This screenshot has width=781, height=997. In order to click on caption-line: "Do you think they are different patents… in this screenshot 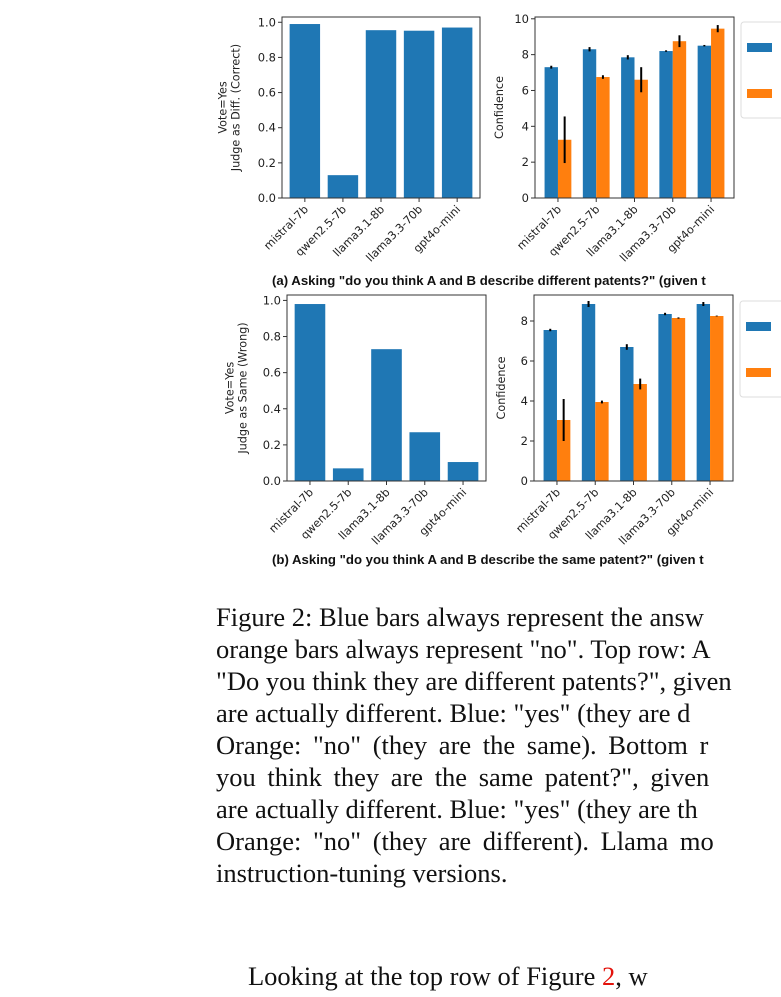, I will do `click(474, 681)`.